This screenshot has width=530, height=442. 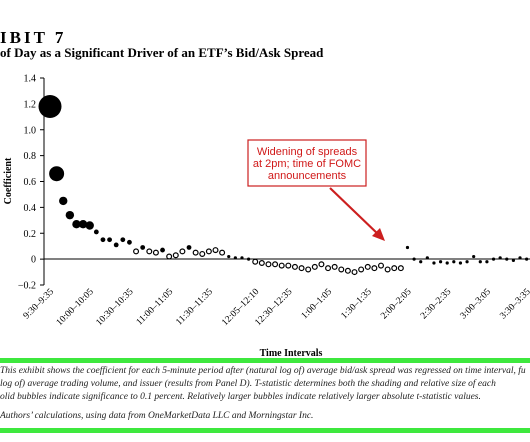 I want to click on y-tick-label: 0.6, so click(x=30, y=182).